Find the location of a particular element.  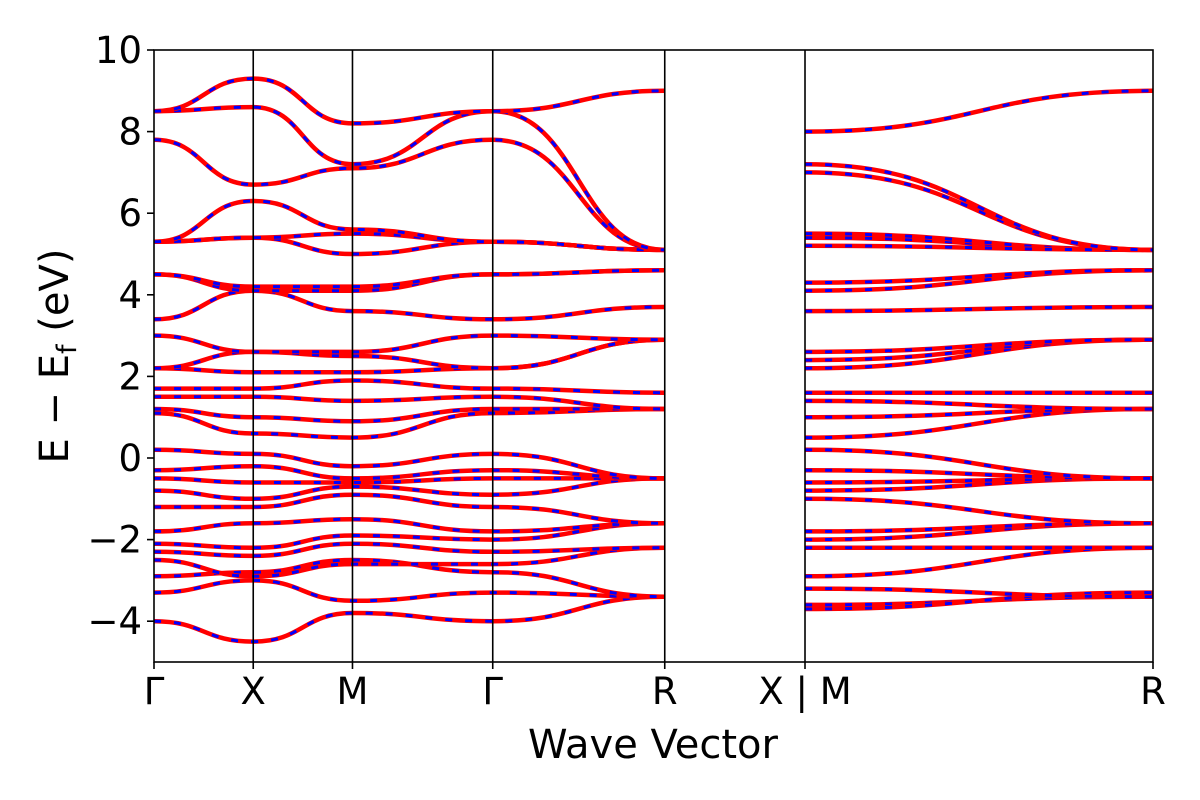

x-tick-label-6: R is located at coordinates (1153, 691).